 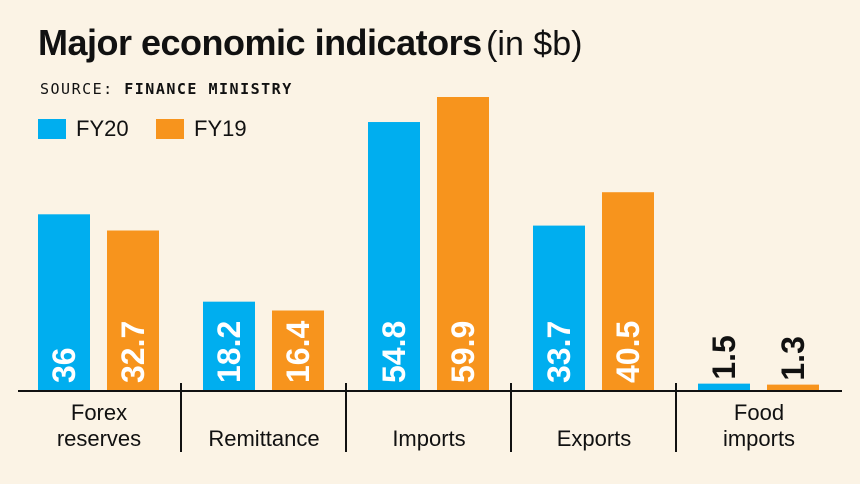 I want to click on legend-swatch-fy19, so click(x=170, y=129).